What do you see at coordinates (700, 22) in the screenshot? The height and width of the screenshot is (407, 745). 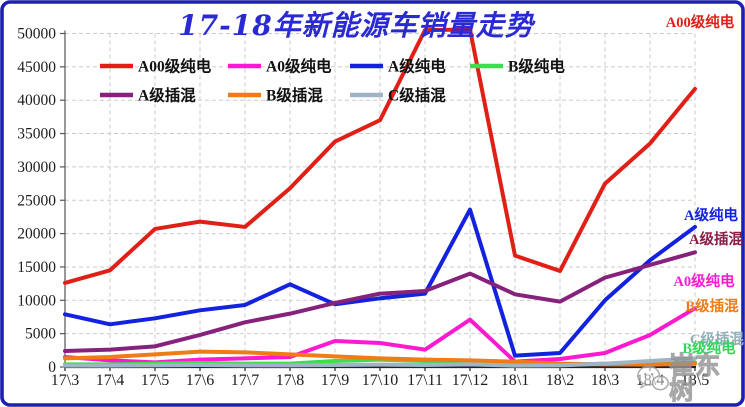 I see `right-series-label: A00级纯电` at bounding box center [700, 22].